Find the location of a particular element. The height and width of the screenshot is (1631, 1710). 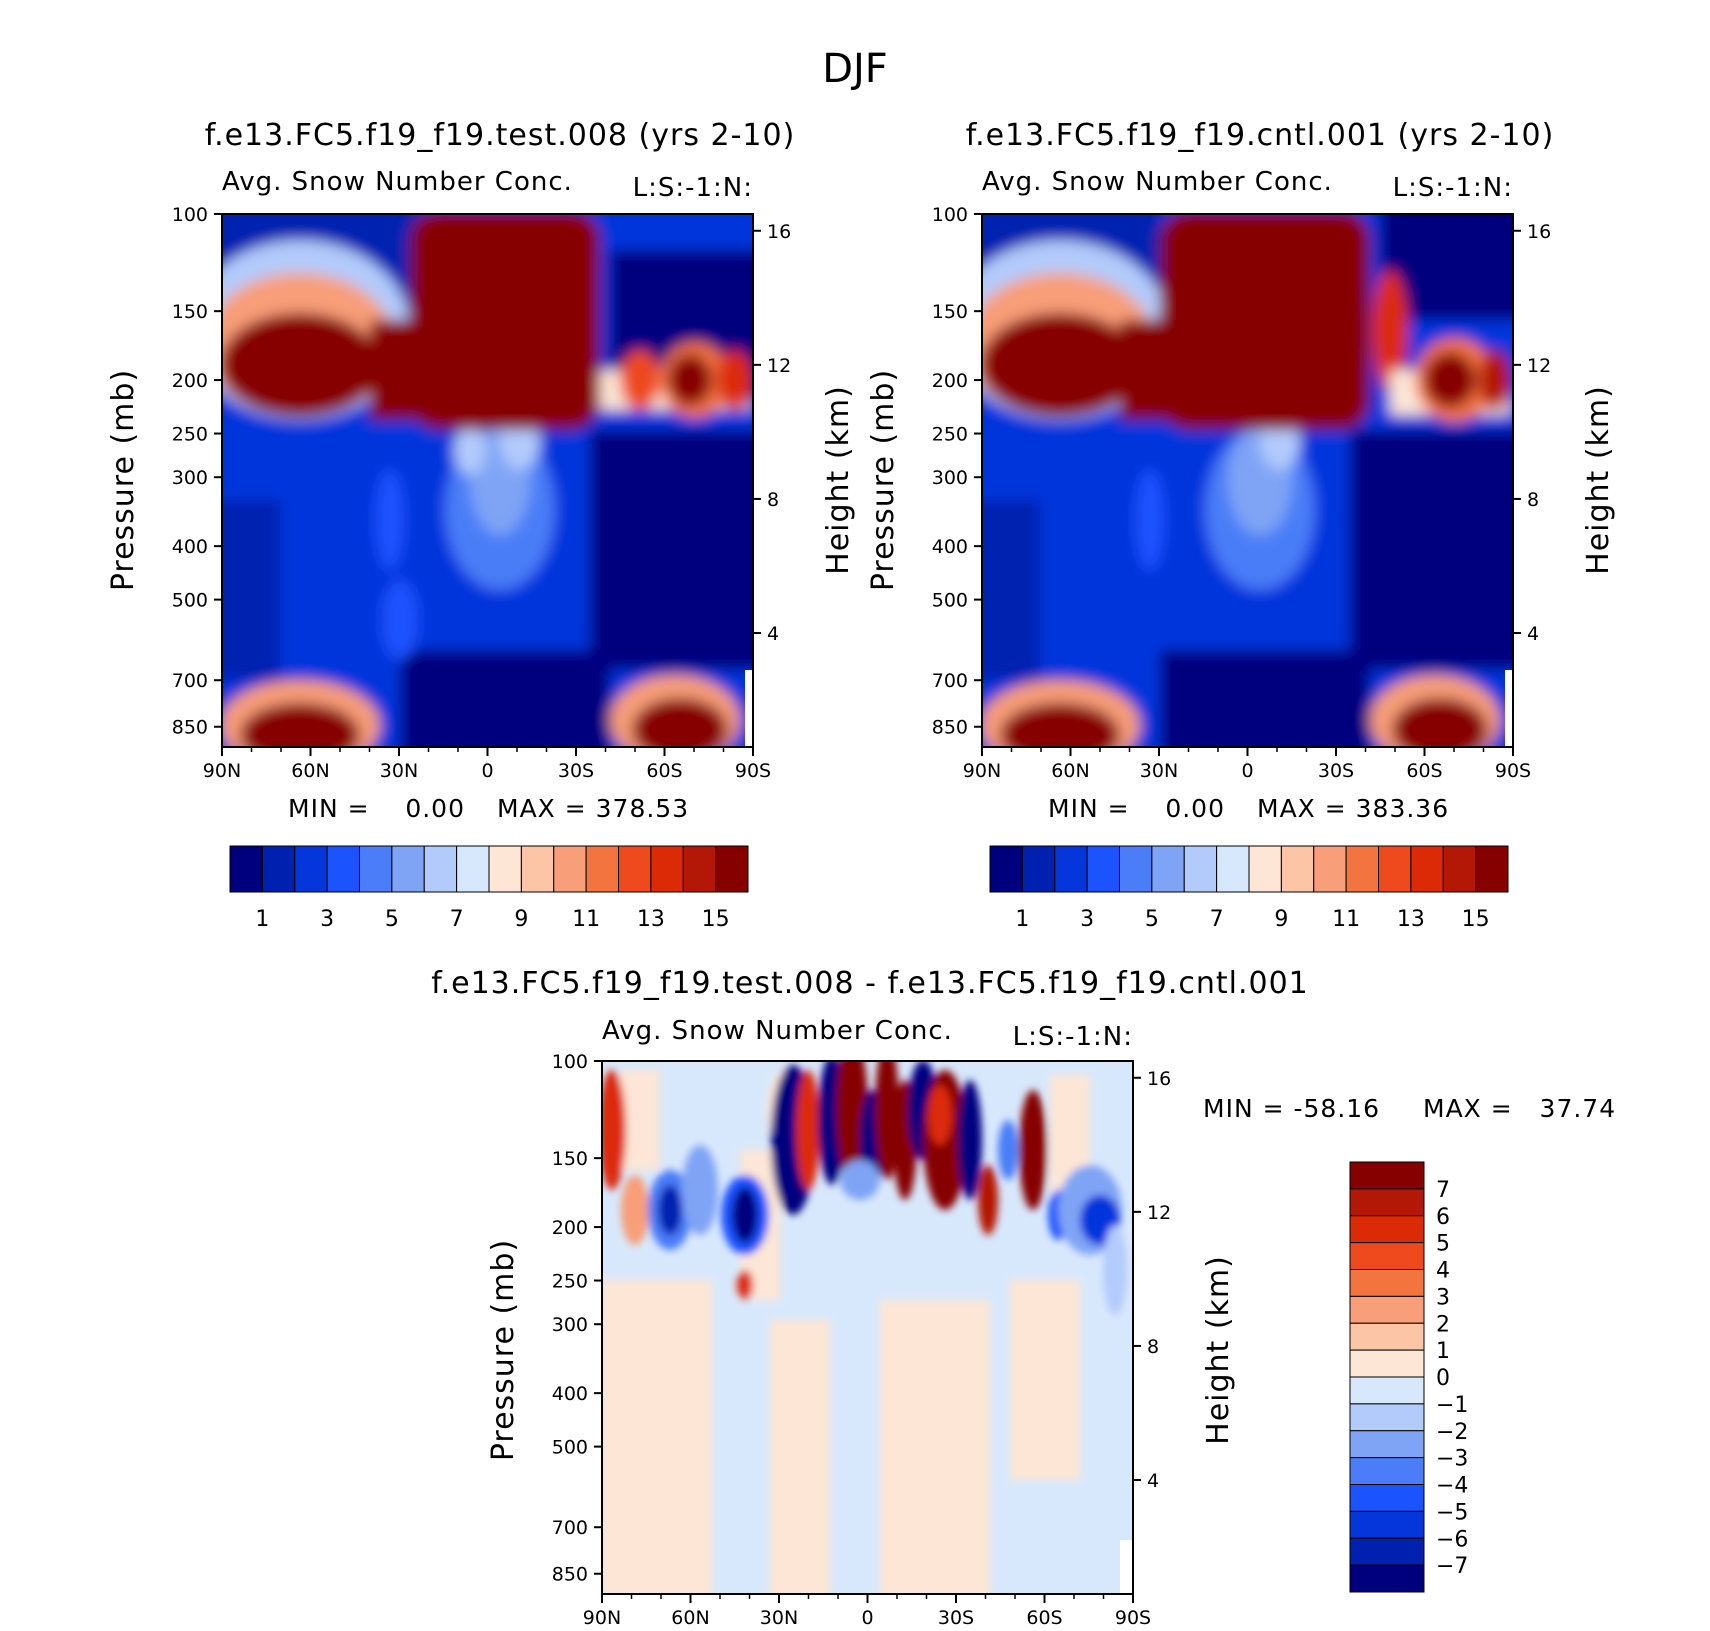

panel-test-colorbar-label: 15 is located at coordinates (716, 919).